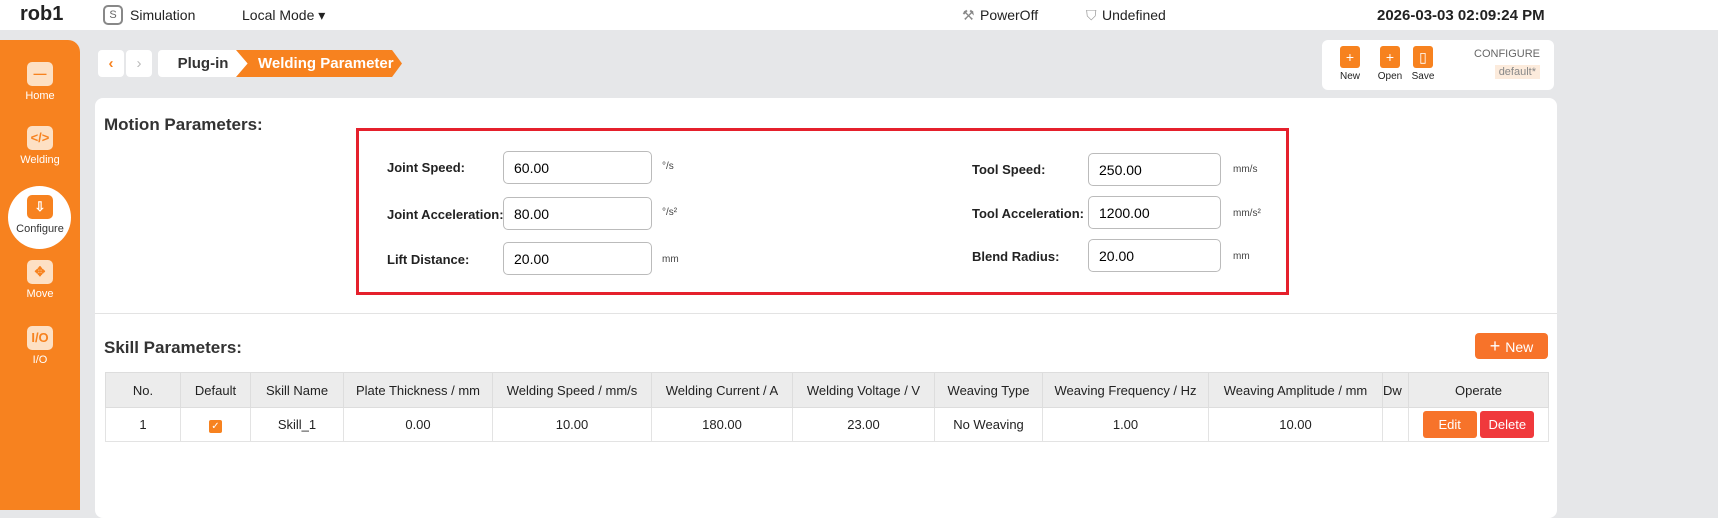  I want to click on move-icon: ✥, so click(40, 272).